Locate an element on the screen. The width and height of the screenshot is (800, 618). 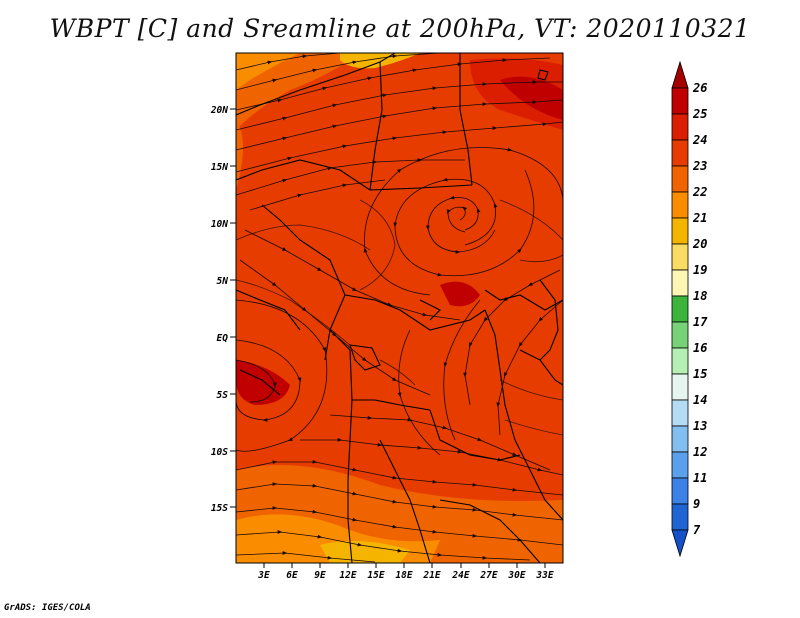
longitude-axis: 3E 6E 9E 12E 15E 18E 21E 24E 27E 30E 33E is located at coordinates (405, 572).